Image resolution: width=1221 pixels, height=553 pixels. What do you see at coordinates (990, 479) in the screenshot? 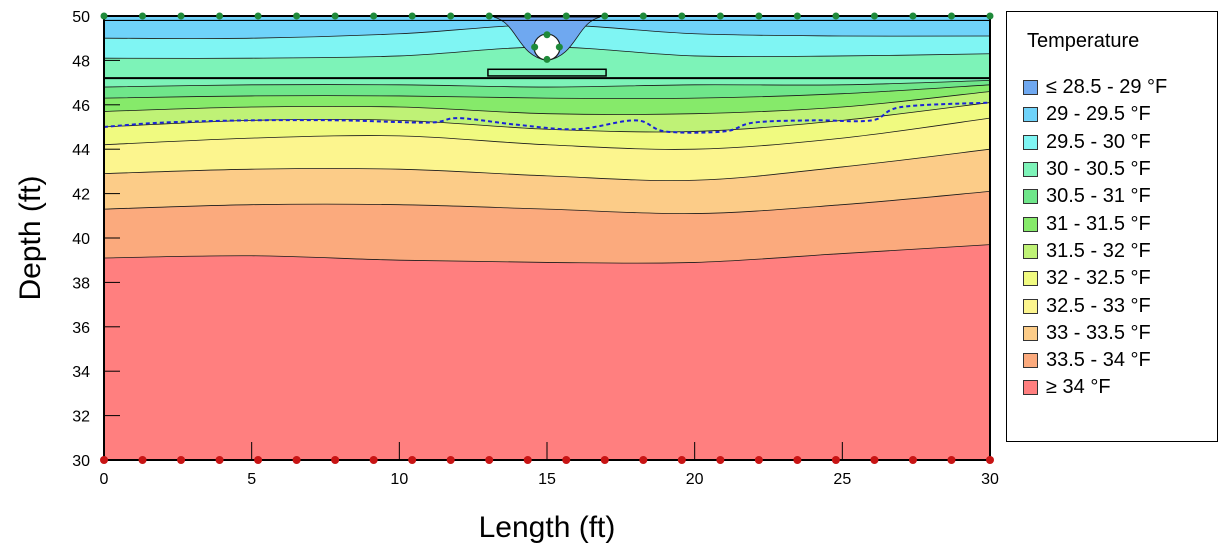
I see `x-tick-label: 30` at bounding box center [990, 479].